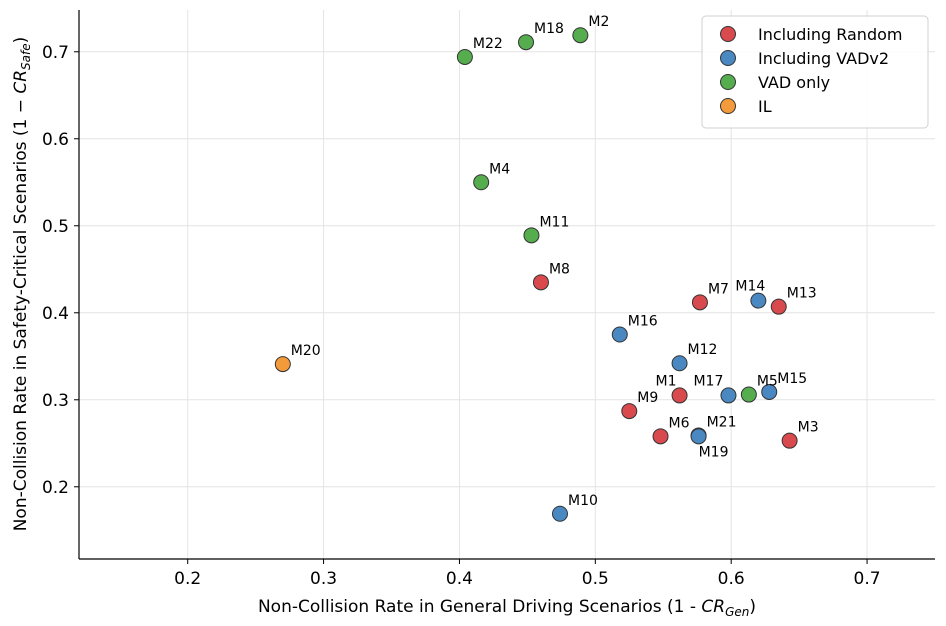  I want to click on data-point-m12, so click(679, 363).